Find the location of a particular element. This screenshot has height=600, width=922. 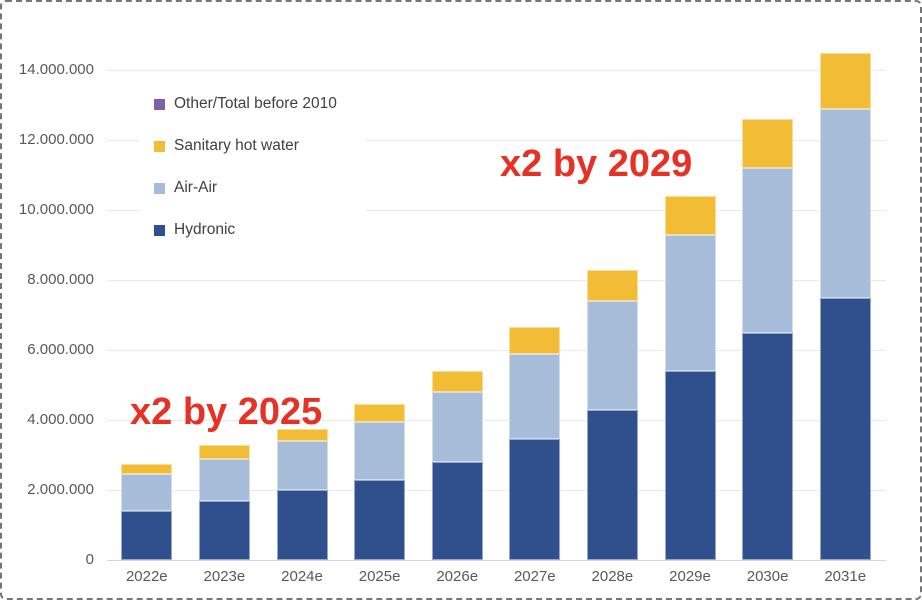

bar-segment-hydronic-2031e is located at coordinates (845, 428).